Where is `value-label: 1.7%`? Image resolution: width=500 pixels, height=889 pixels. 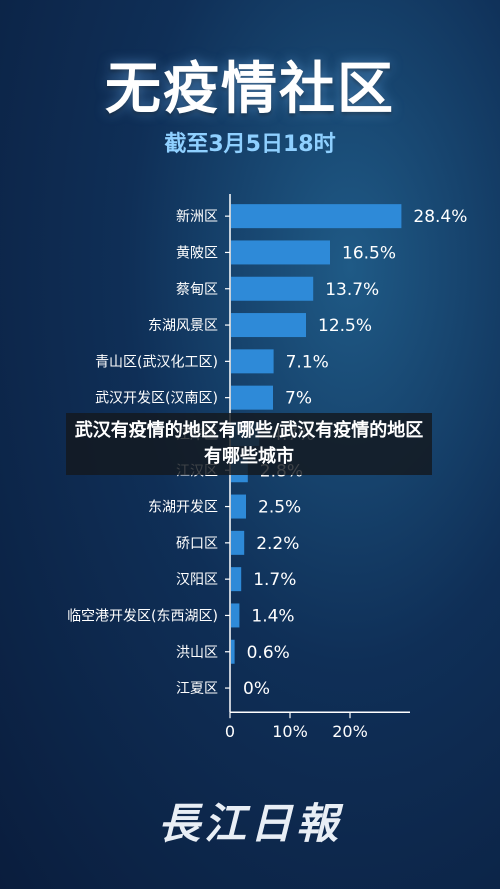
value-label: 1.7% is located at coordinates (274, 580).